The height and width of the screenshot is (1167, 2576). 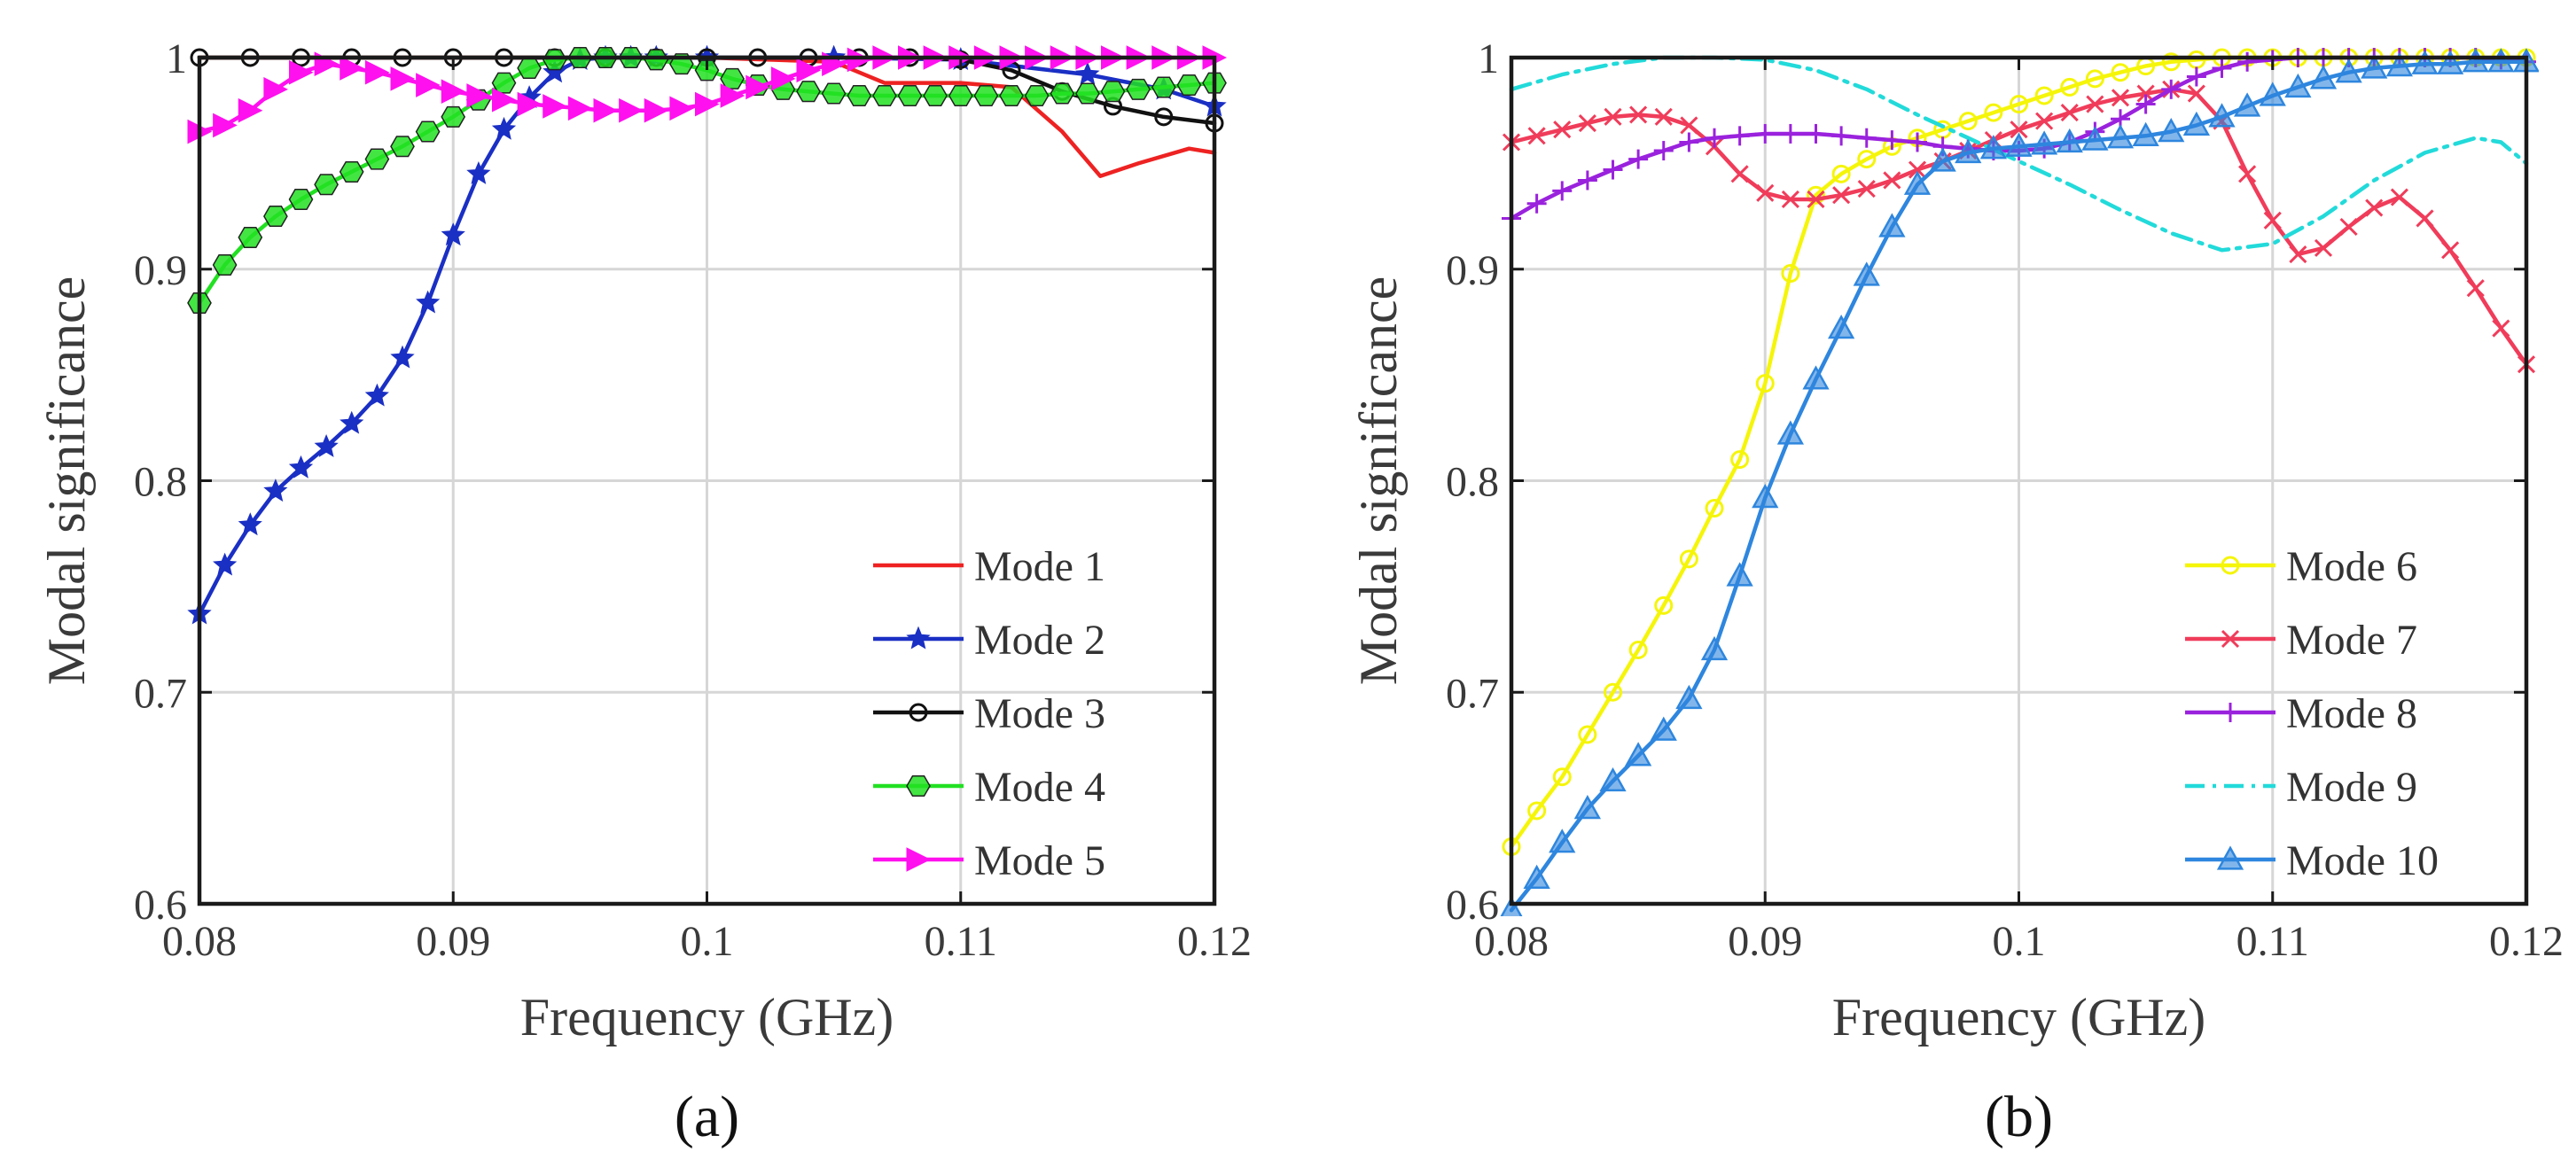 What do you see at coordinates (1039, 860) in the screenshot?
I see `legend-label: Mode 5` at bounding box center [1039, 860].